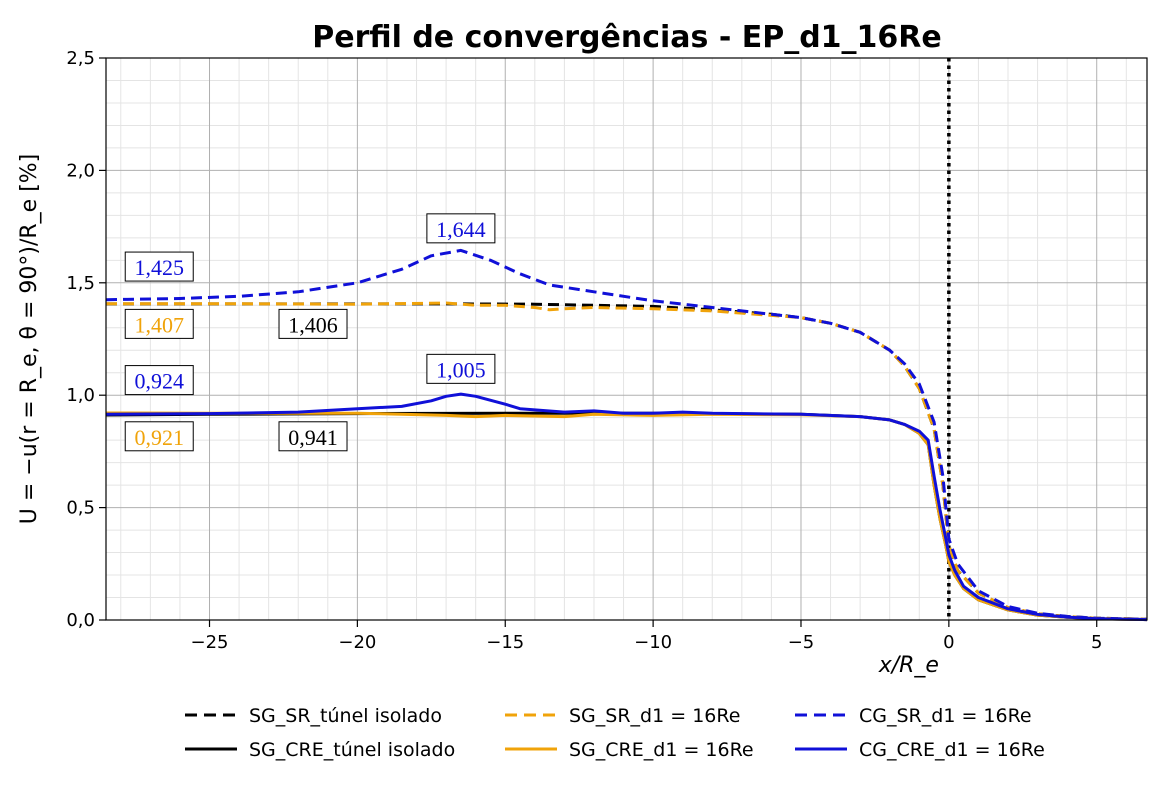 The image size is (1174, 798). Describe the element at coordinates (654, 716) in the screenshot. I see `legend-label: SG_SR_d1 = 16Re` at that location.